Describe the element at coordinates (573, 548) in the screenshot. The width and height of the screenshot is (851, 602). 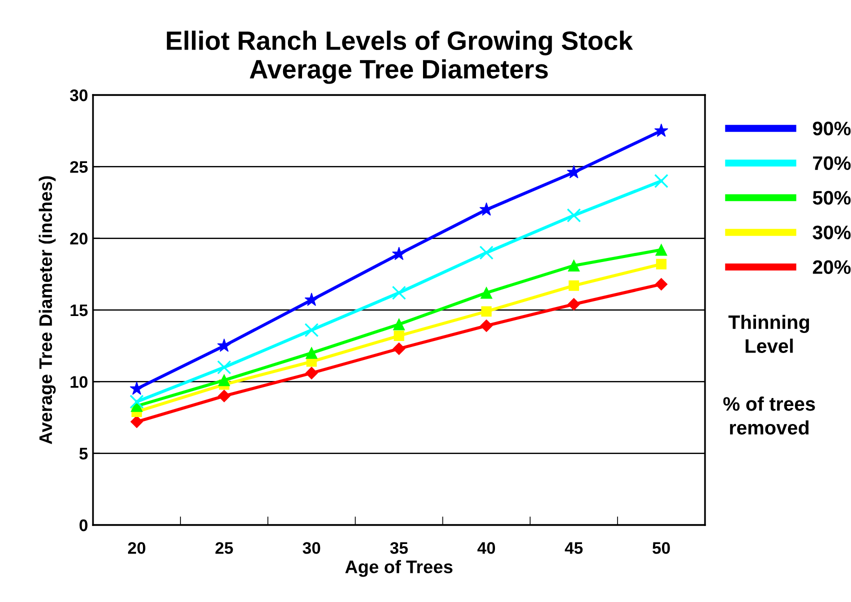
I see `x-tick-label: 45` at that location.